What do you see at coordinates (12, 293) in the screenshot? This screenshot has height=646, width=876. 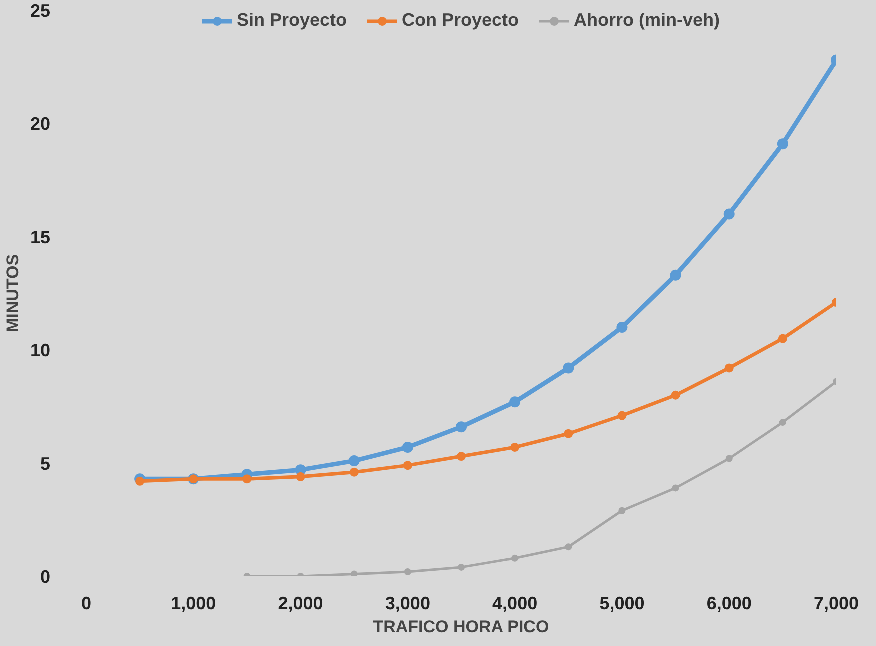 I see `y-axis-title: MINUTOS` at bounding box center [12, 293].